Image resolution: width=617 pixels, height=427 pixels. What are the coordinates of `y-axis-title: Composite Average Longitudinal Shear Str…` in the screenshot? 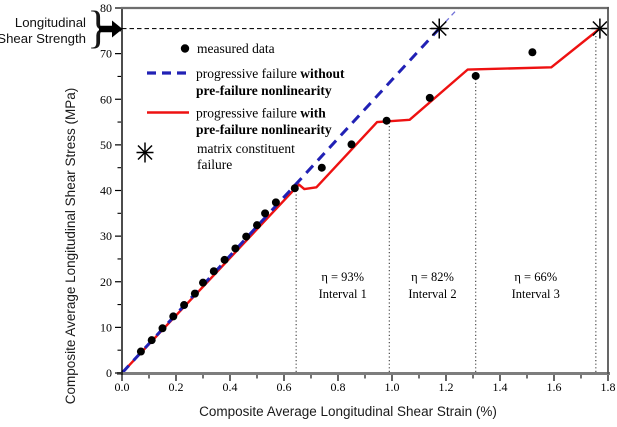 It's located at (70, 246).